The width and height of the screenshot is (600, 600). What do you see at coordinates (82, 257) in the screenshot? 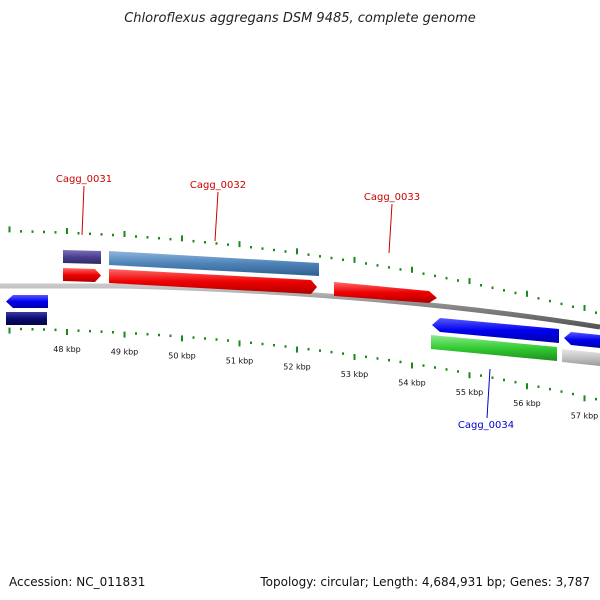
I see `gene-feature-cagg-0031-cds` at bounding box center [82, 257].